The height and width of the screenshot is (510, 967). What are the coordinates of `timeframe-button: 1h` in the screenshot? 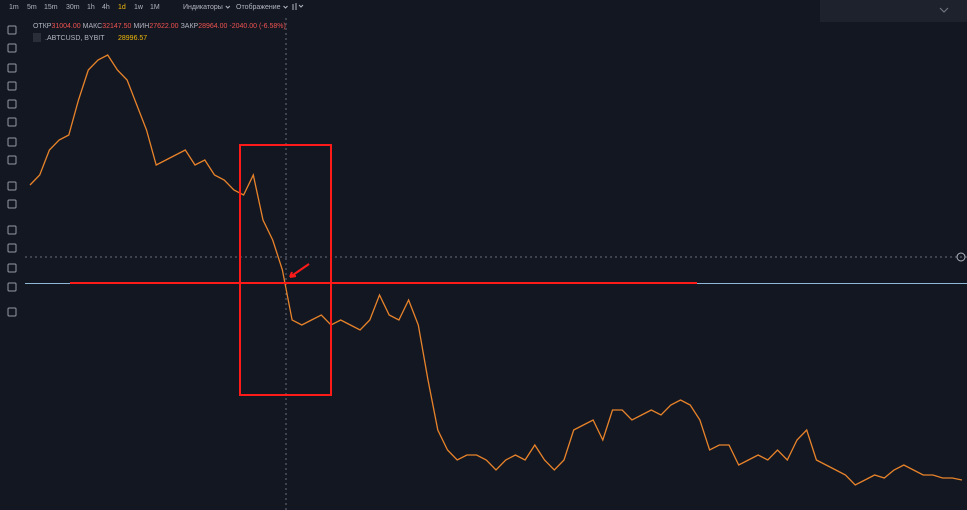 It's located at (91, 7).